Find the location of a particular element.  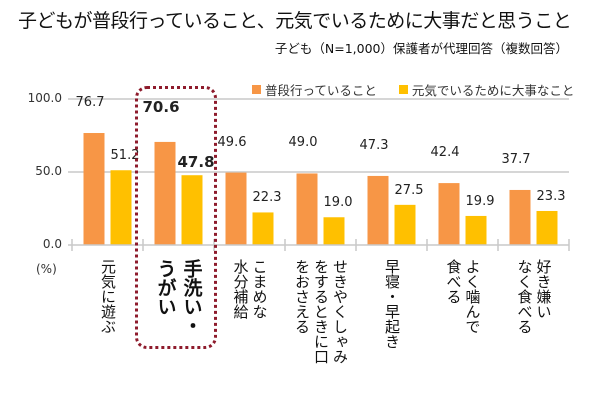

legend-label-daily: 普段行っていること is located at coordinates (321, 90).